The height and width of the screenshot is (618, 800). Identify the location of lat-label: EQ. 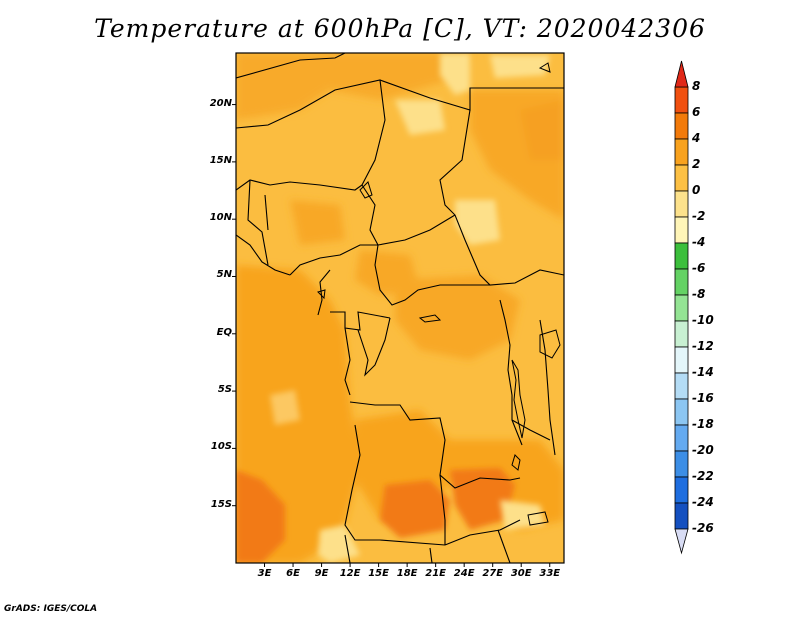
(224, 332).